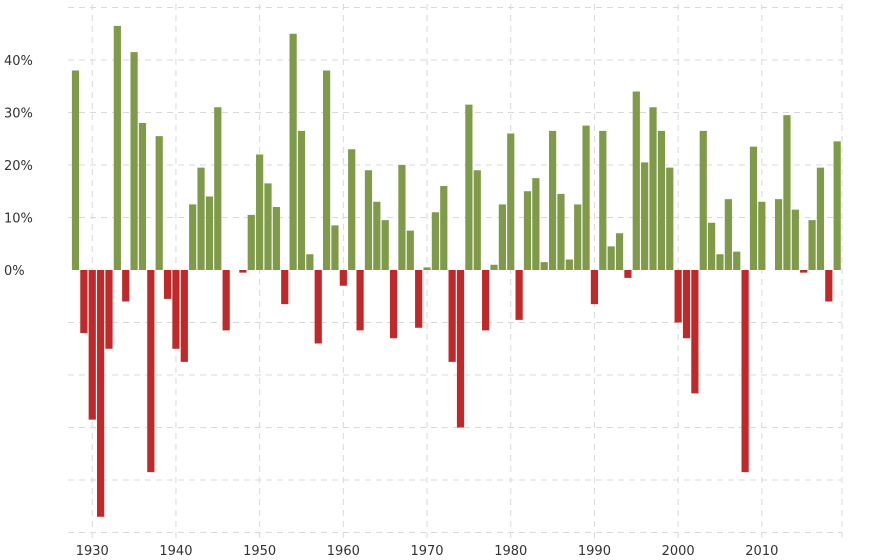 This screenshot has width=888, height=560. I want to click on bar-1987, so click(569, 264).